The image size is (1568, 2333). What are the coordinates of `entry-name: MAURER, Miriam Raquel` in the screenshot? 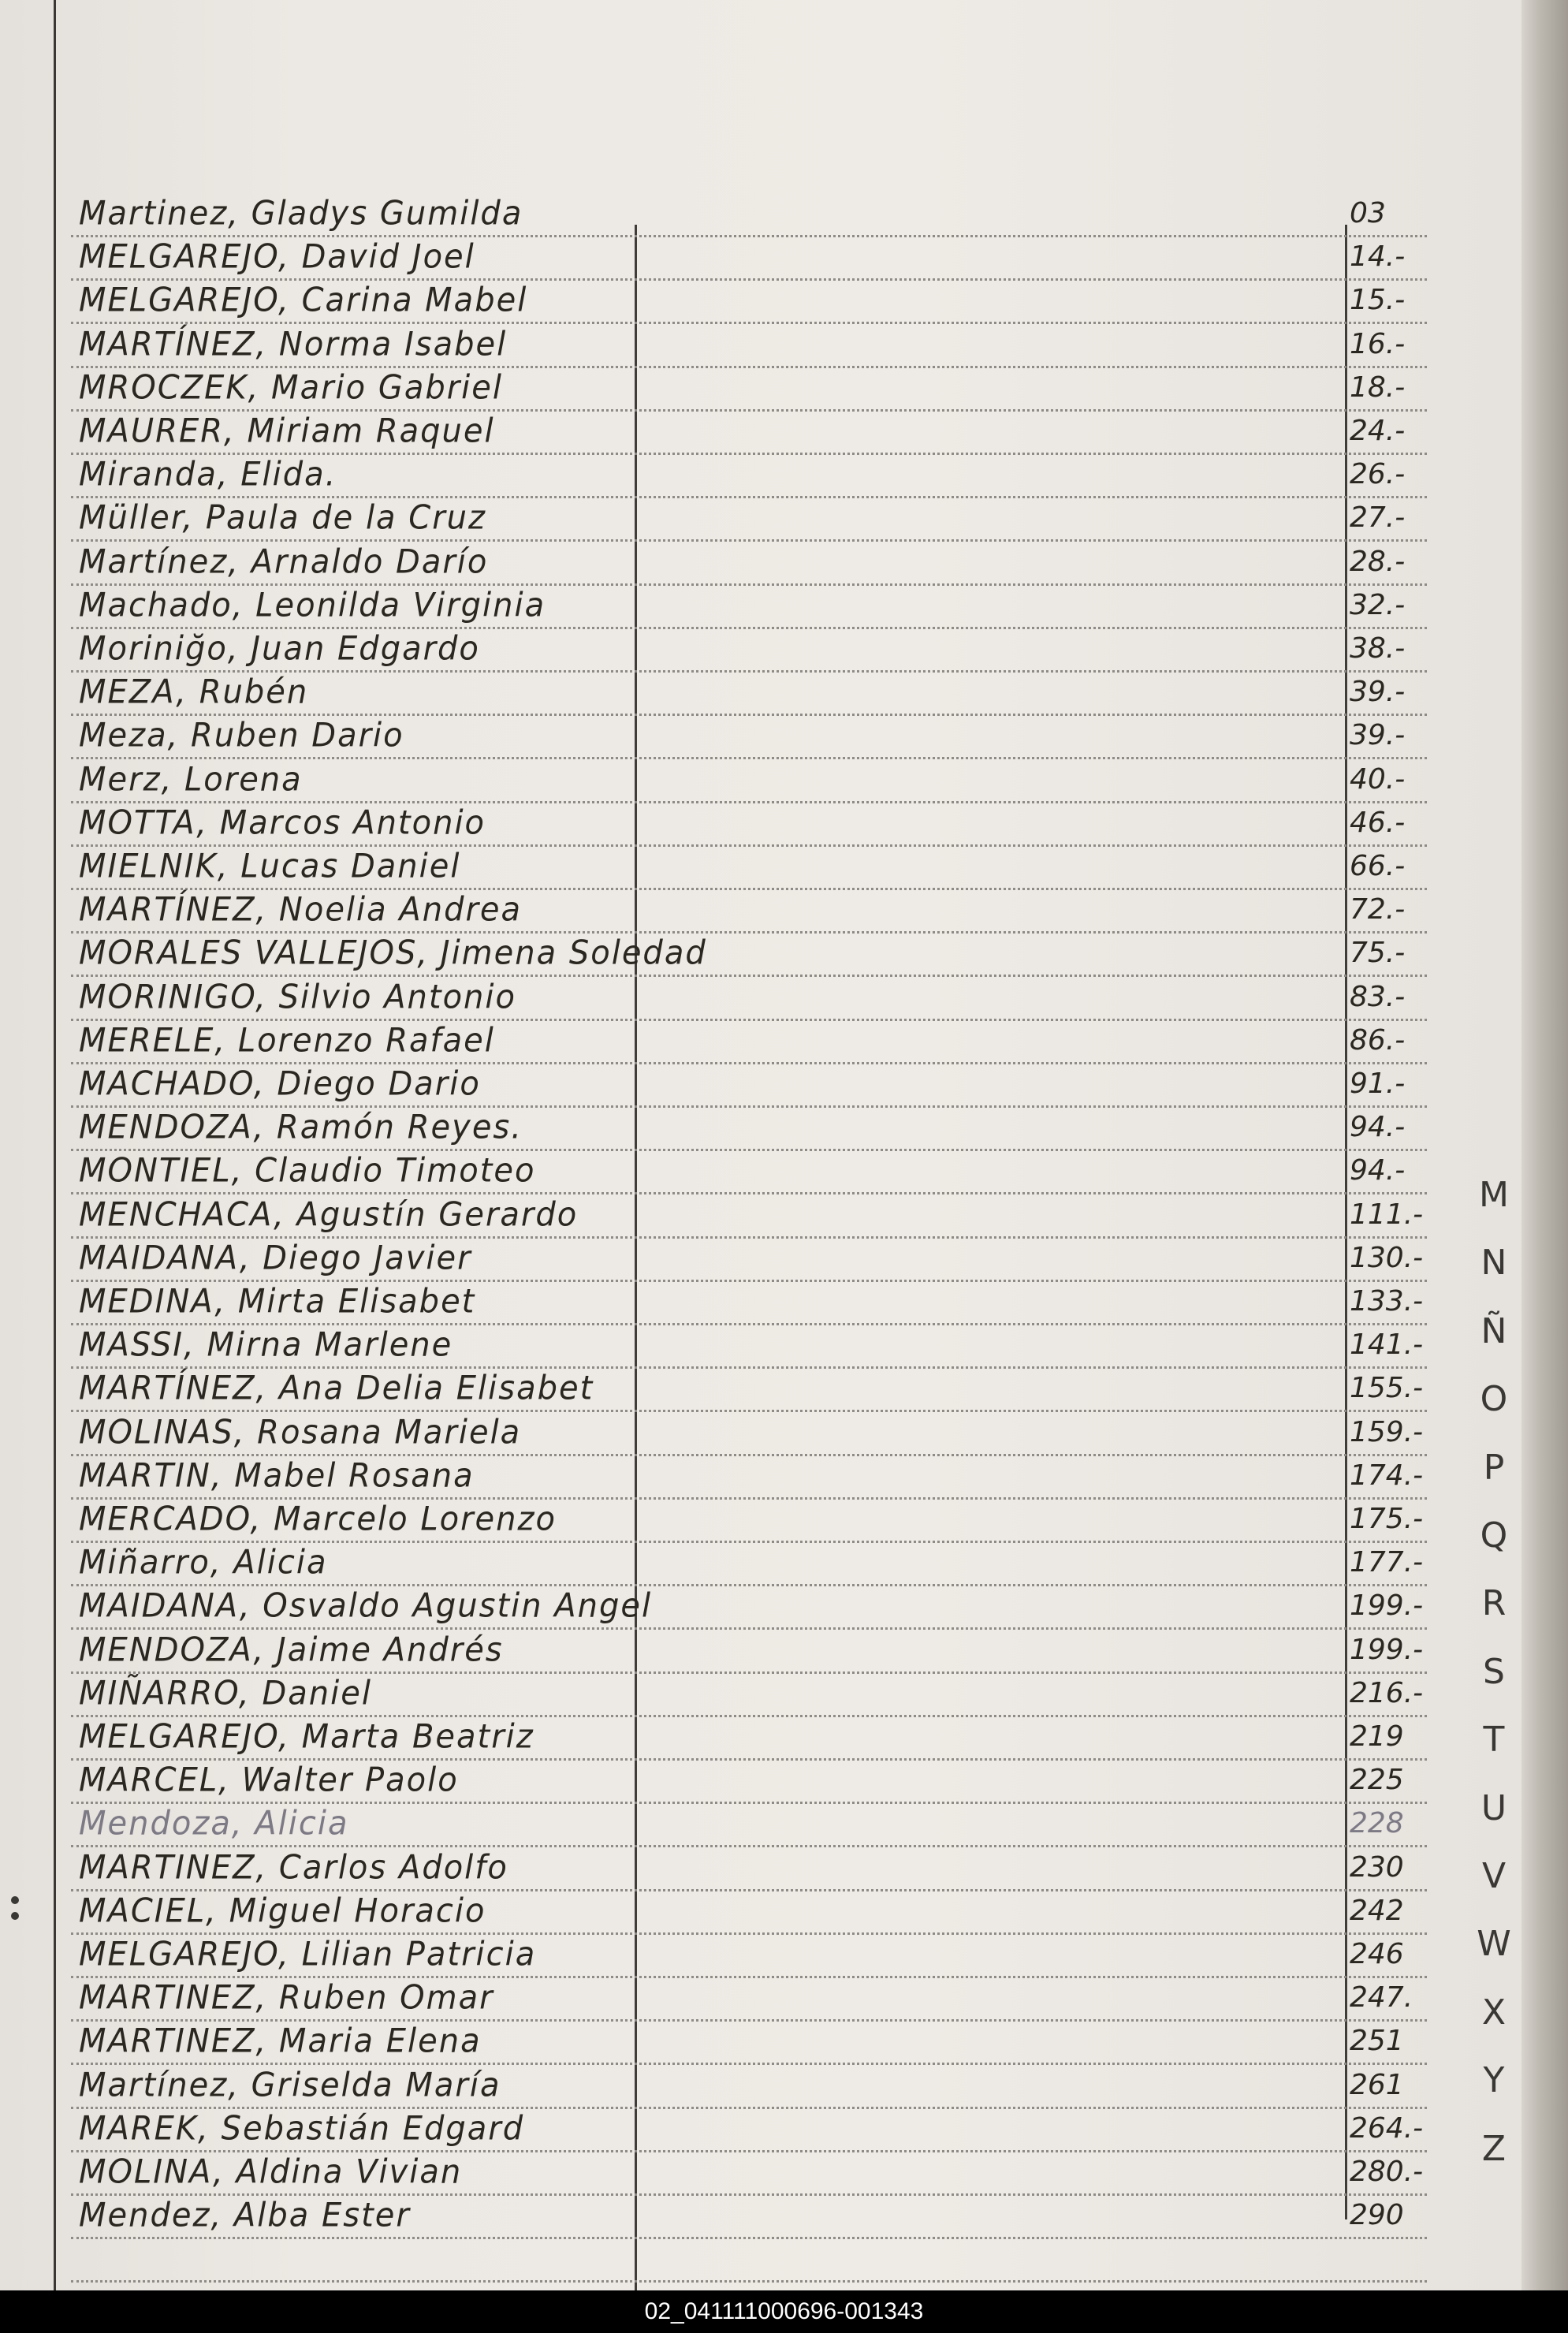 It's located at (287, 431).